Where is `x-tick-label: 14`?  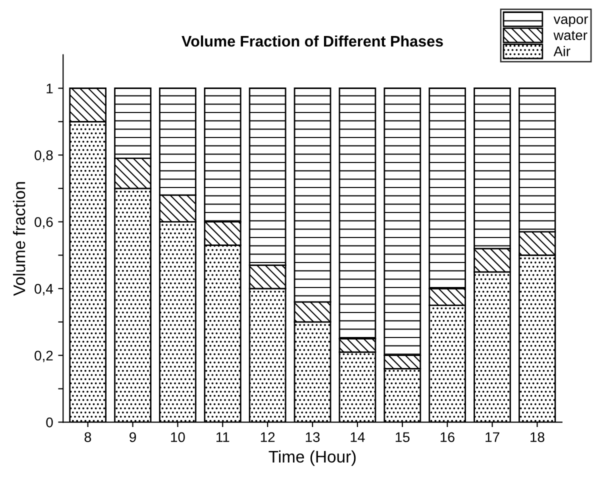
x-tick-label: 14 is located at coordinates (357, 437).